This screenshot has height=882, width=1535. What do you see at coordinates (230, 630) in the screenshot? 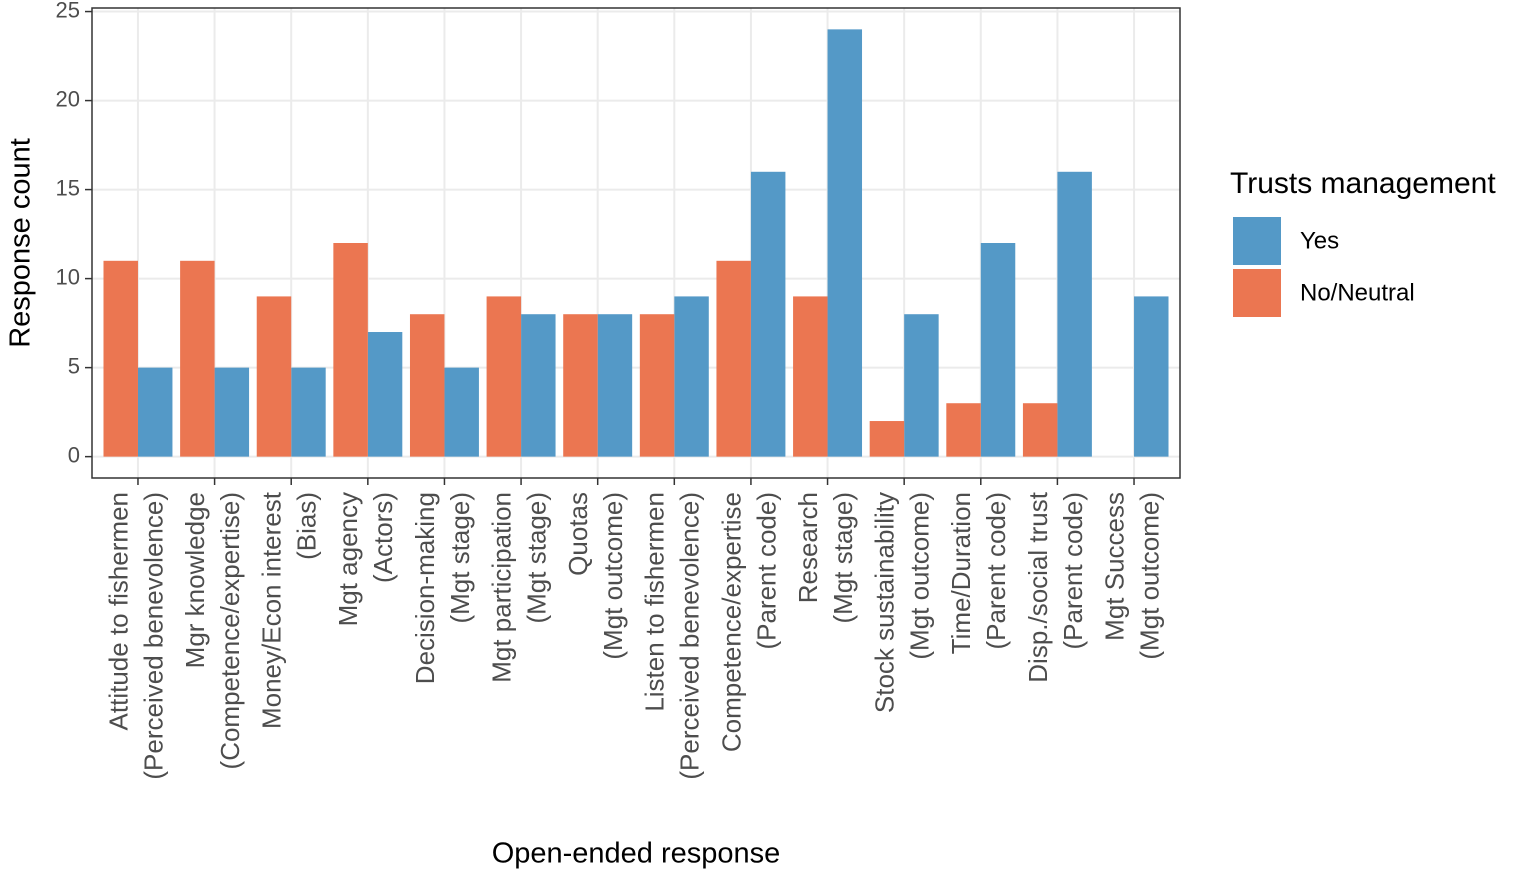
I see `x-tick-label: (Competence/expertise)` at bounding box center [230, 630].